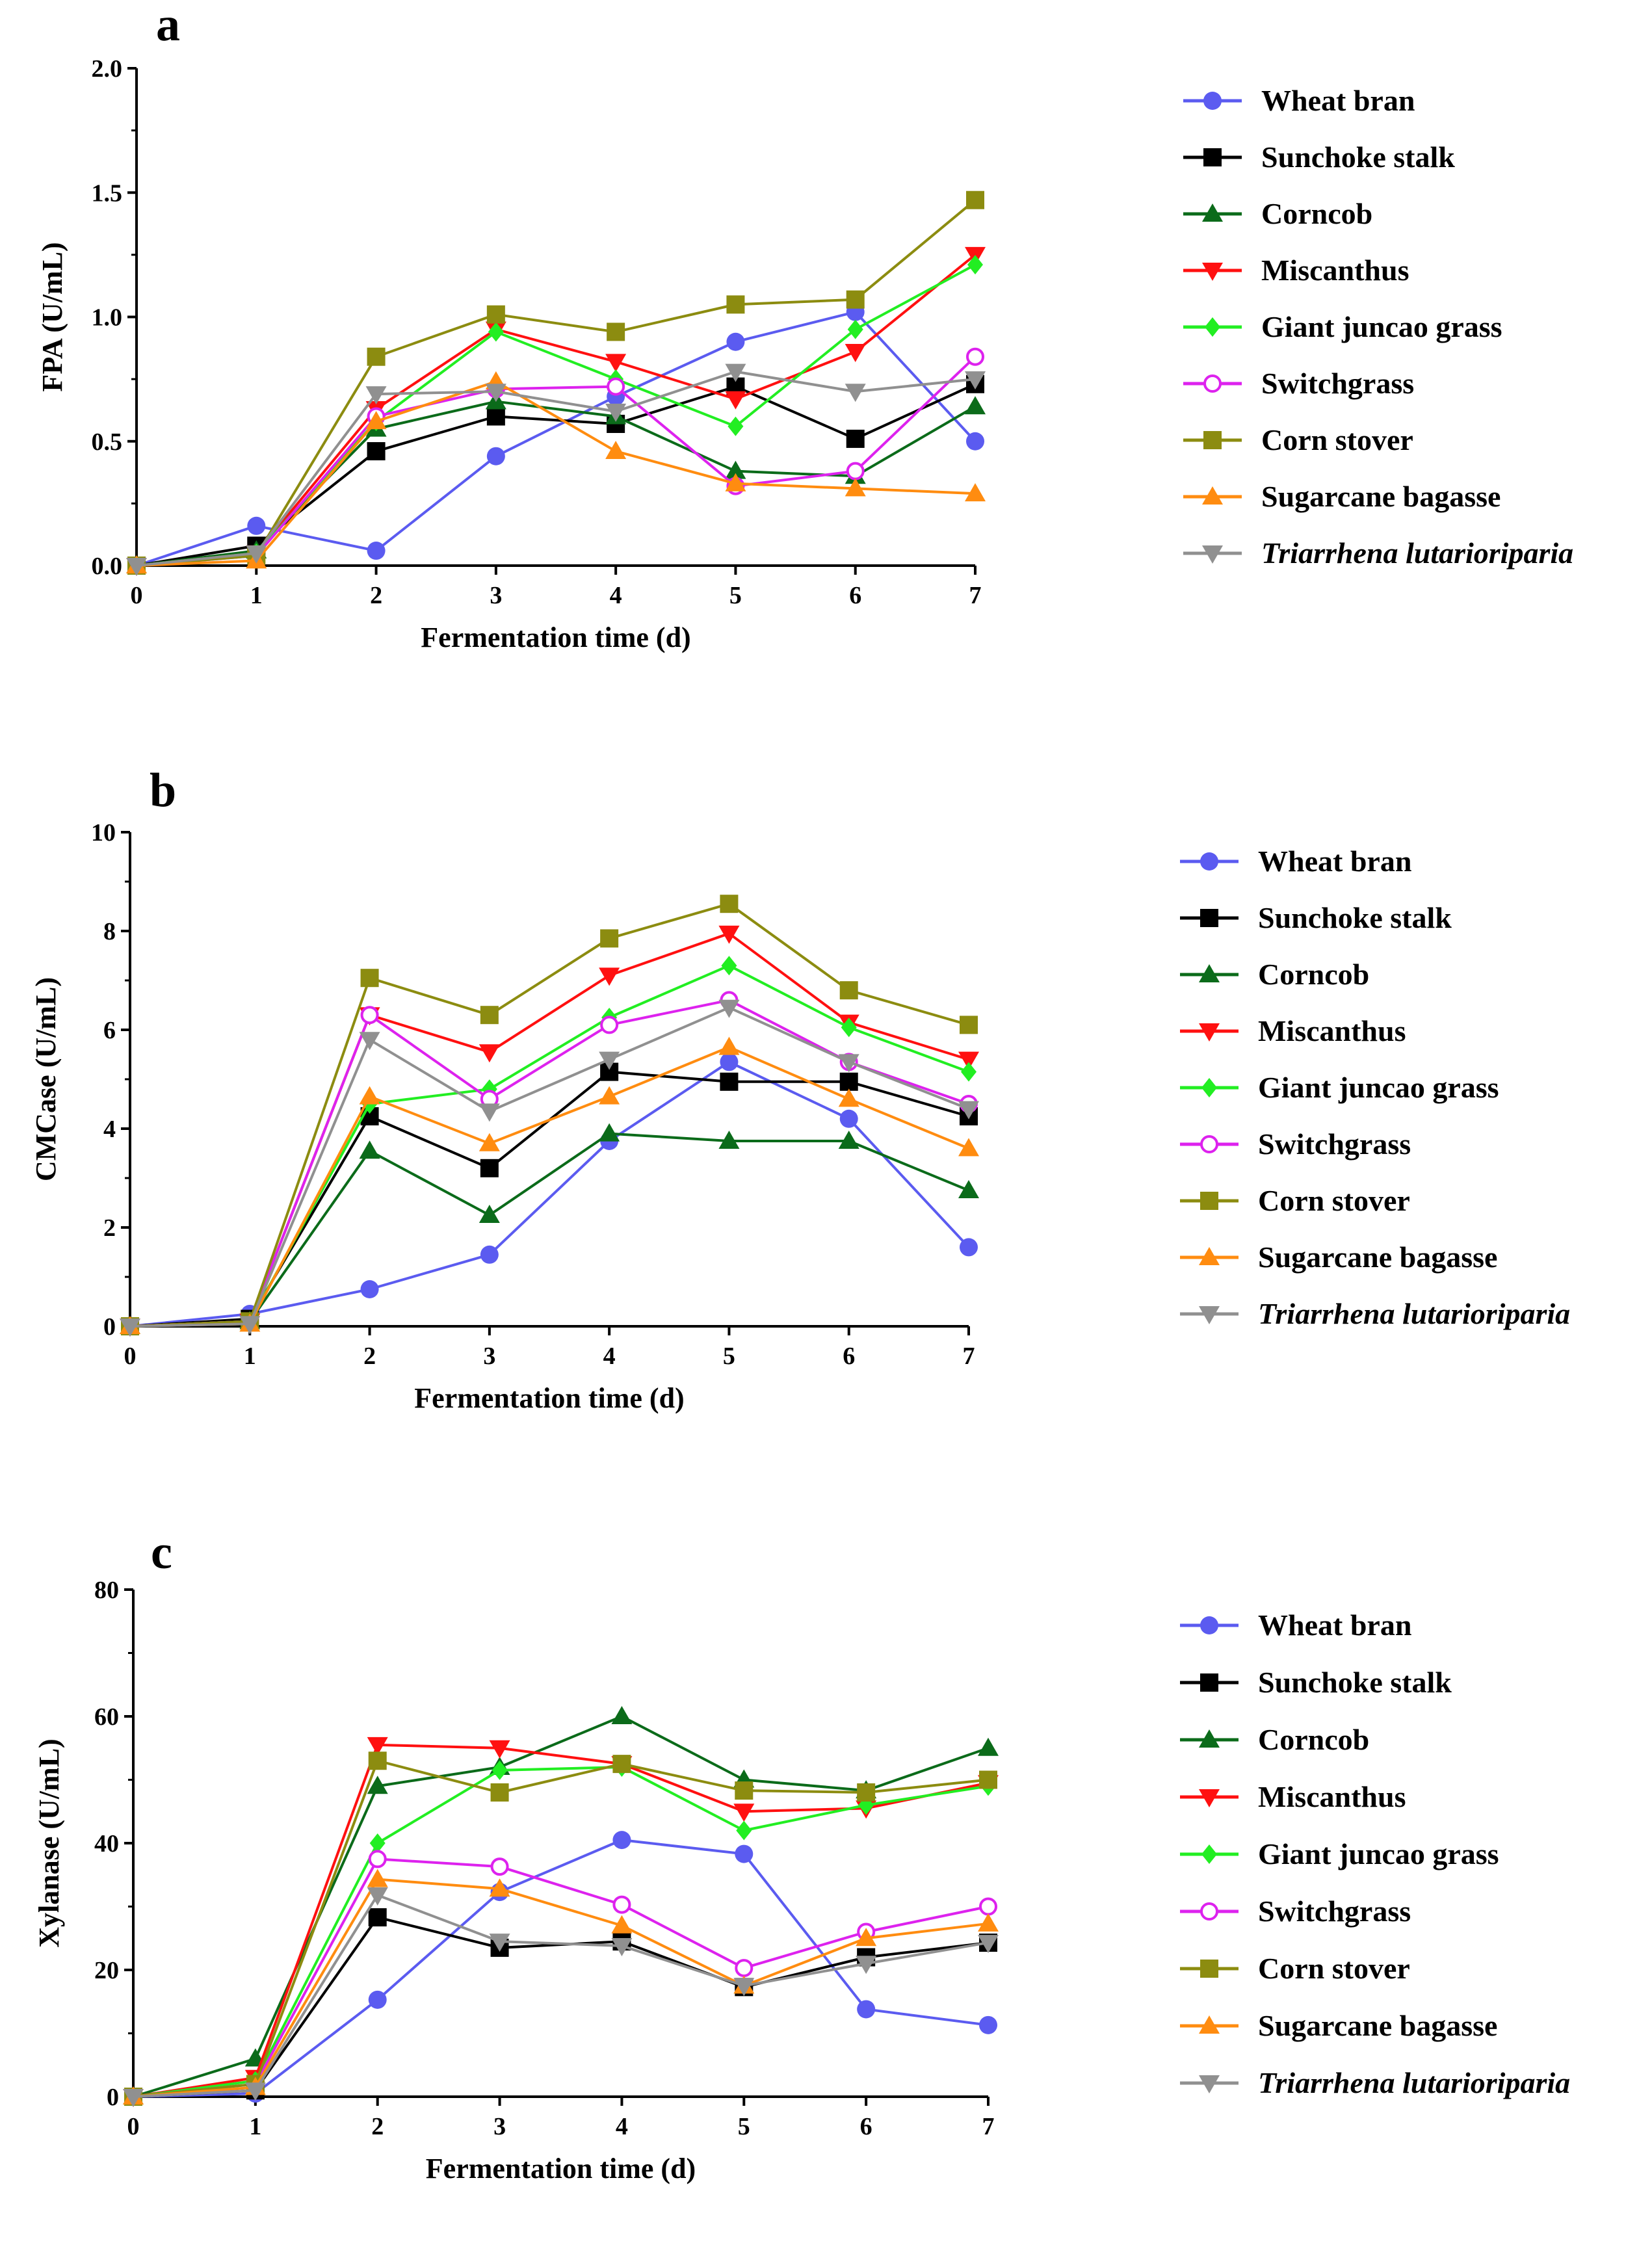 The height and width of the screenshot is (2256, 1652). I want to click on panel-letter: a, so click(168, 25).